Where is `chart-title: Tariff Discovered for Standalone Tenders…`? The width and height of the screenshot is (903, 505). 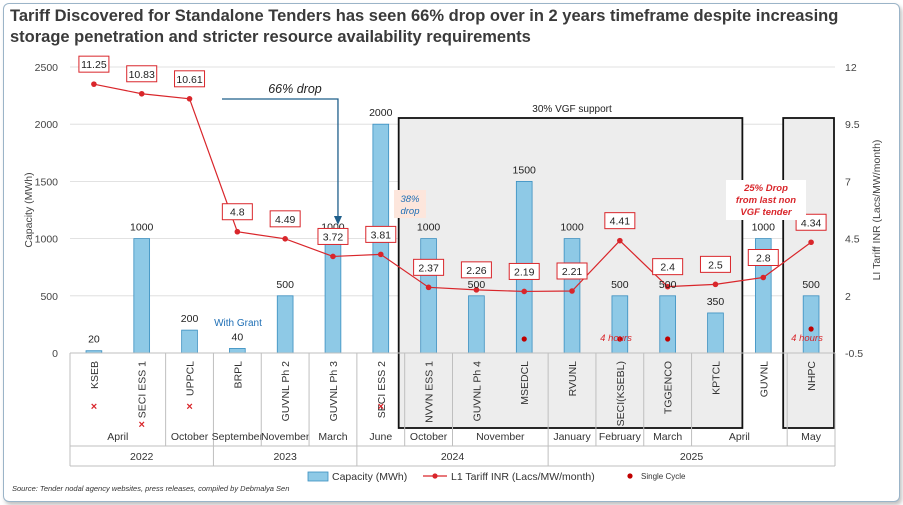
chart-title: Tariff Discovered for Standalone Tenders… is located at coordinates (424, 26).